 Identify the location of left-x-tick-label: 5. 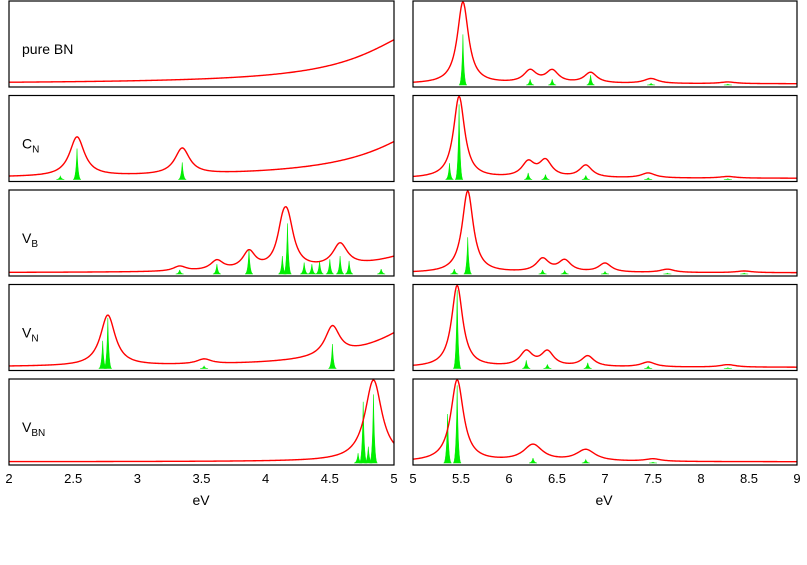
(393, 478).